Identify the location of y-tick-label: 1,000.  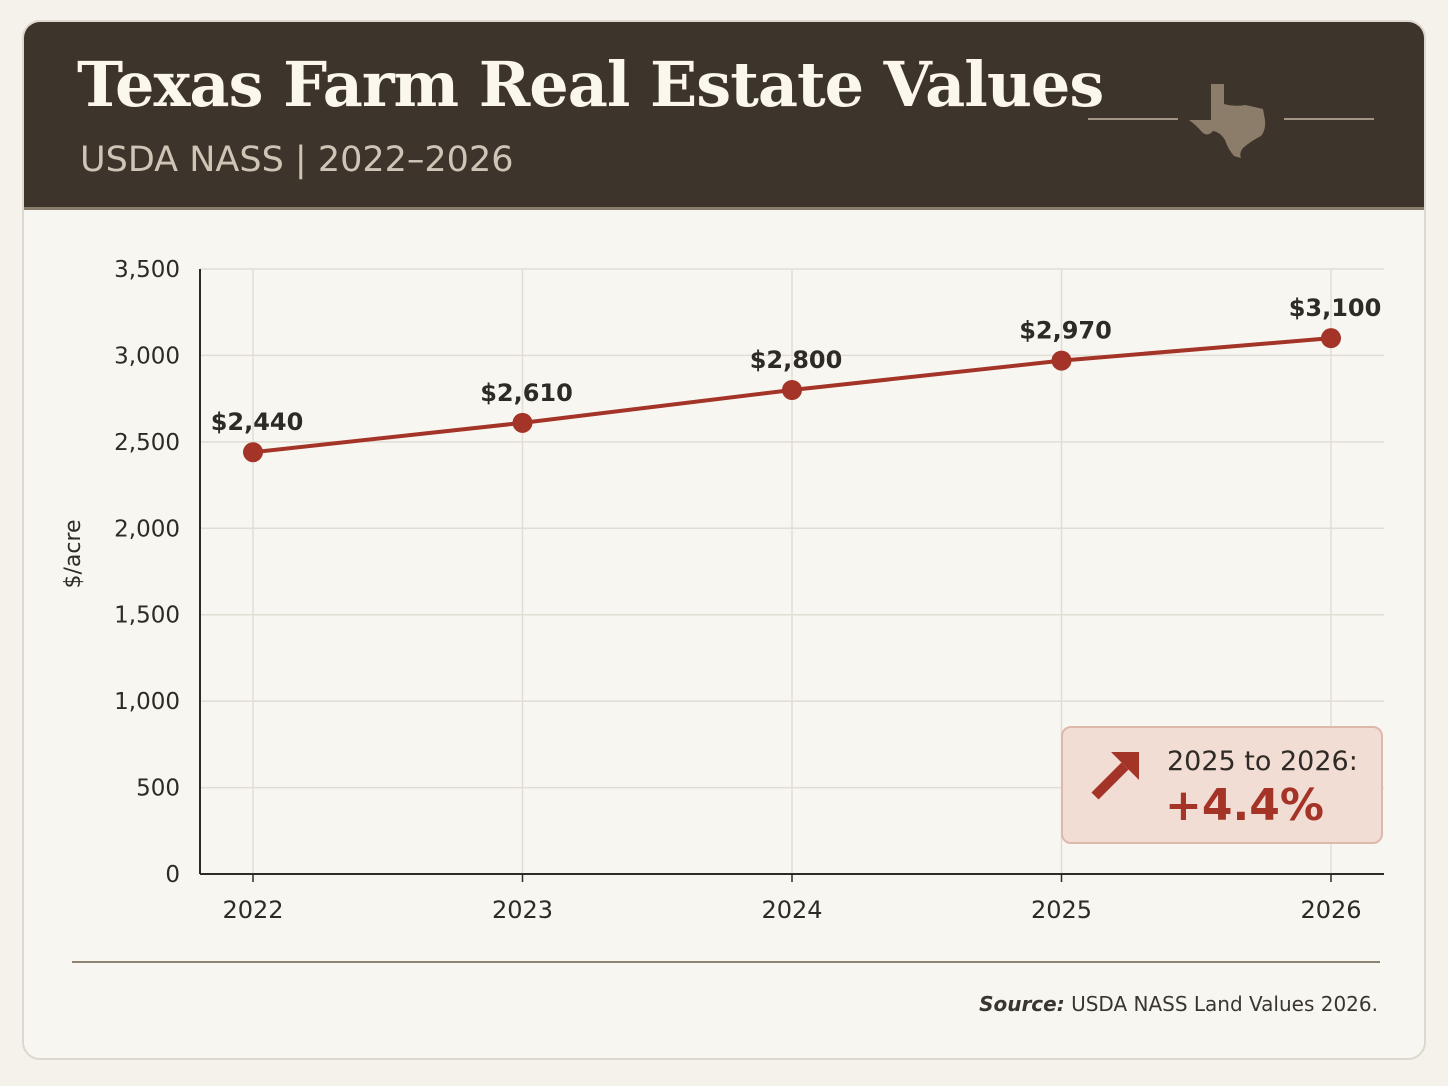
(147, 702).